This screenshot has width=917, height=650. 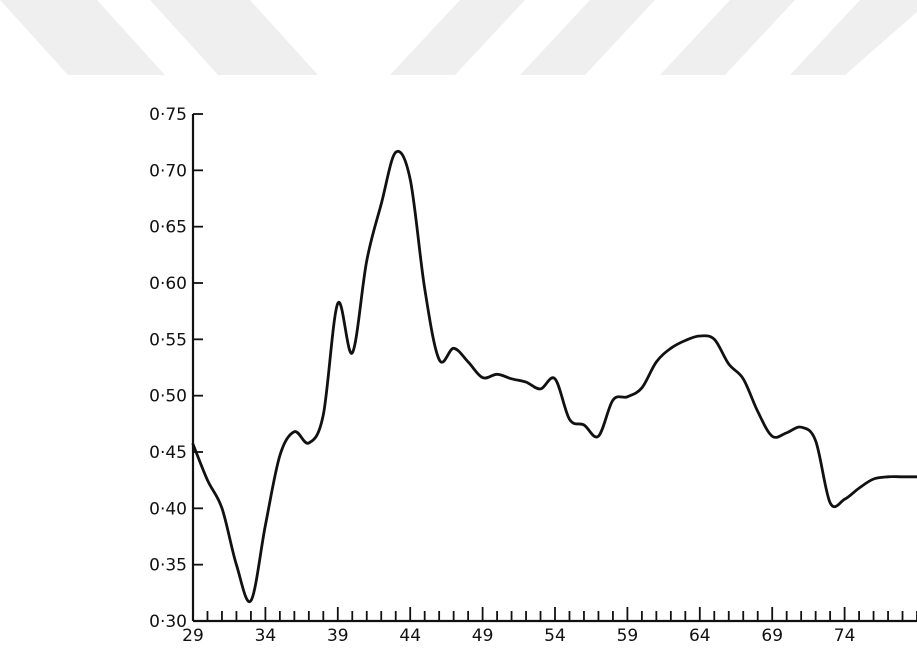 What do you see at coordinates (845, 636) in the screenshot?
I see `x-tick-label: 74` at bounding box center [845, 636].